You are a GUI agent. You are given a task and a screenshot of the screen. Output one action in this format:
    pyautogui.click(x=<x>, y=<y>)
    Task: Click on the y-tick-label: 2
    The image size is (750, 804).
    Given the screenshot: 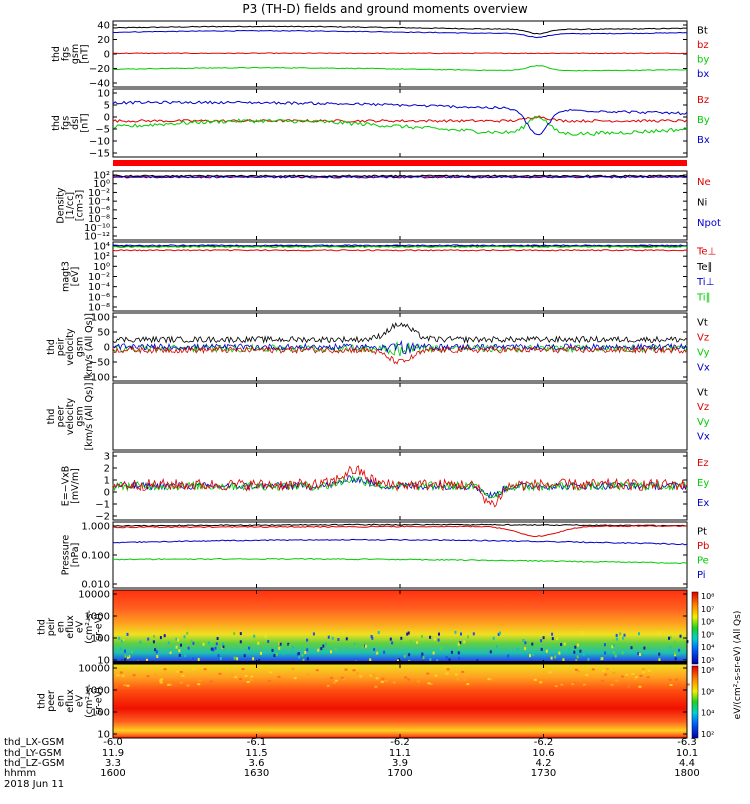 What is the action you would take?
    pyautogui.click(x=107, y=469)
    